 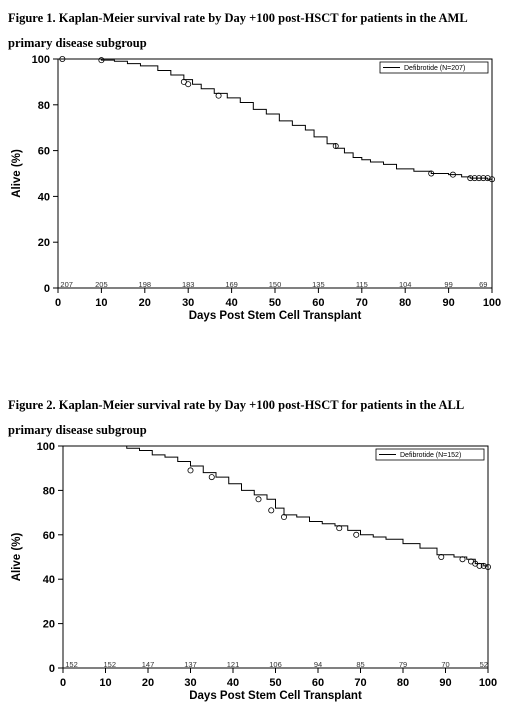 What do you see at coordinates (403, 664) in the screenshot?
I see `at-risk-count: 79` at bounding box center [403, 664].